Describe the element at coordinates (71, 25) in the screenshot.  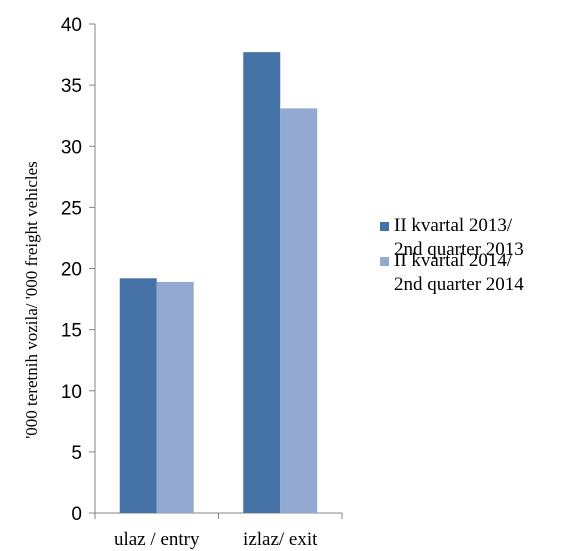
I see `y-tick-label: 40` at that location.